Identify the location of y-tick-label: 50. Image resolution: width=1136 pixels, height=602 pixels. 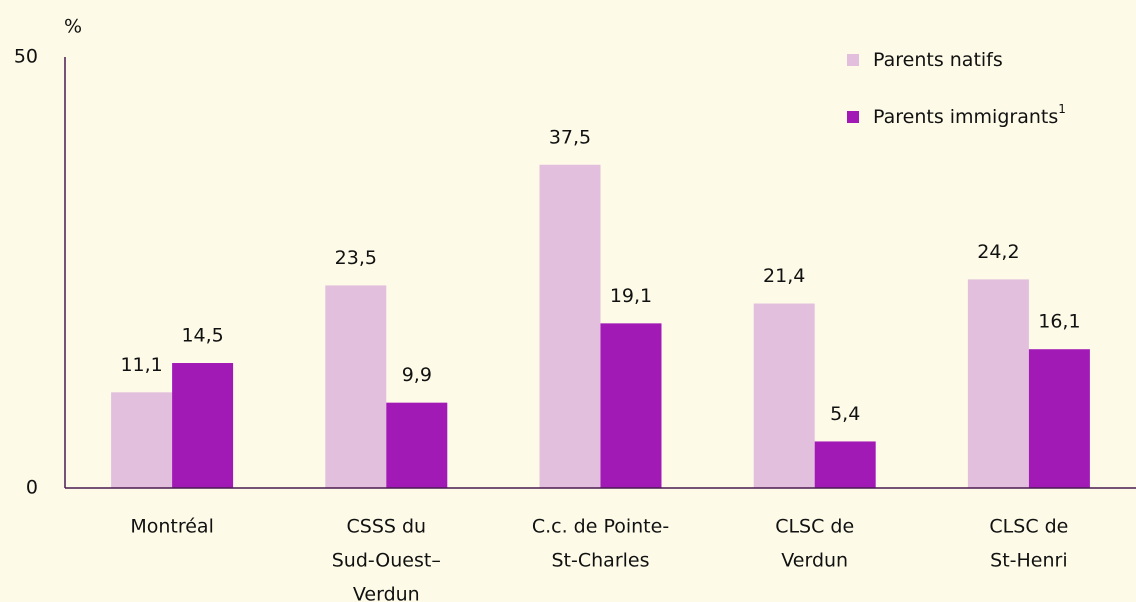
(26, 57).